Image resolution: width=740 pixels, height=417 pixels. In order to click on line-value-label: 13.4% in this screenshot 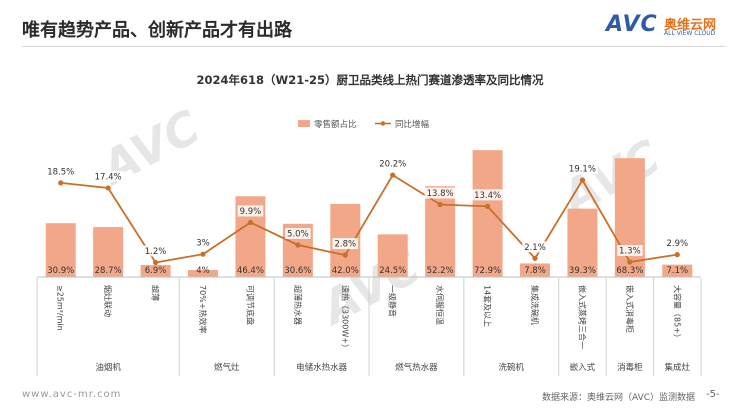, I will do `click(487, 196)`.